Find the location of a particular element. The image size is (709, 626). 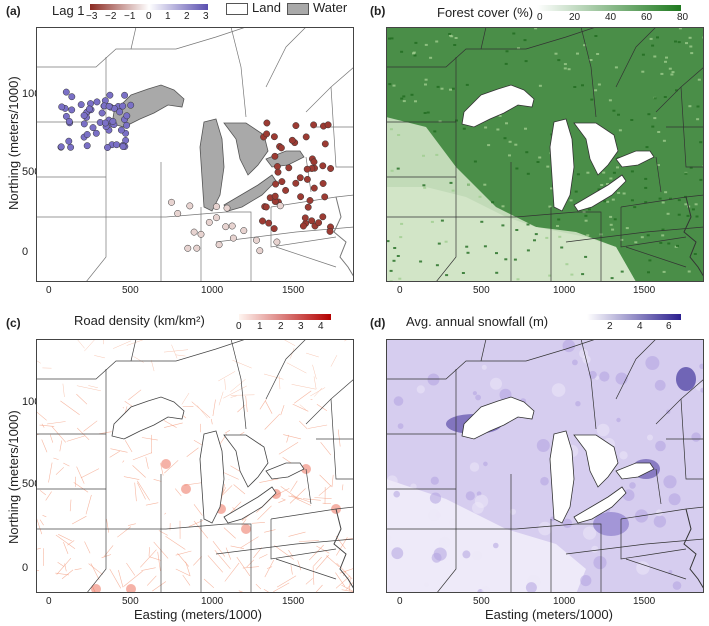

x-tick: 500 is located at coordinates (481, 290).